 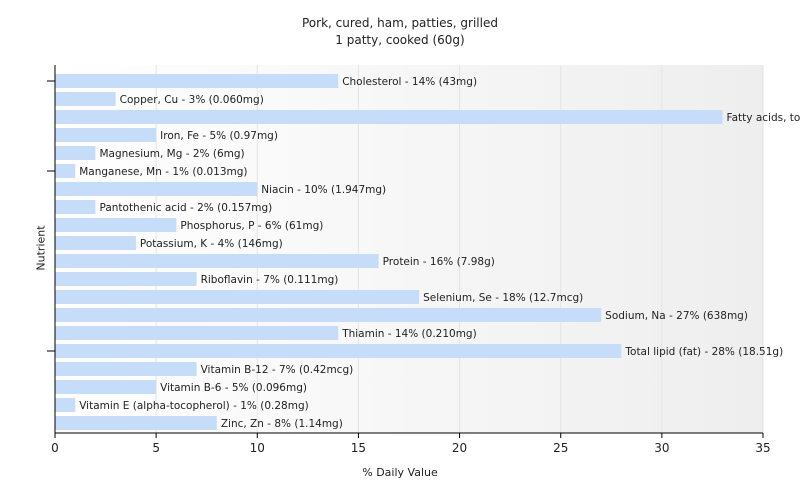 I want to click on data-label: Niacin - 10% (1.947mg), so click(x=323, y=190).